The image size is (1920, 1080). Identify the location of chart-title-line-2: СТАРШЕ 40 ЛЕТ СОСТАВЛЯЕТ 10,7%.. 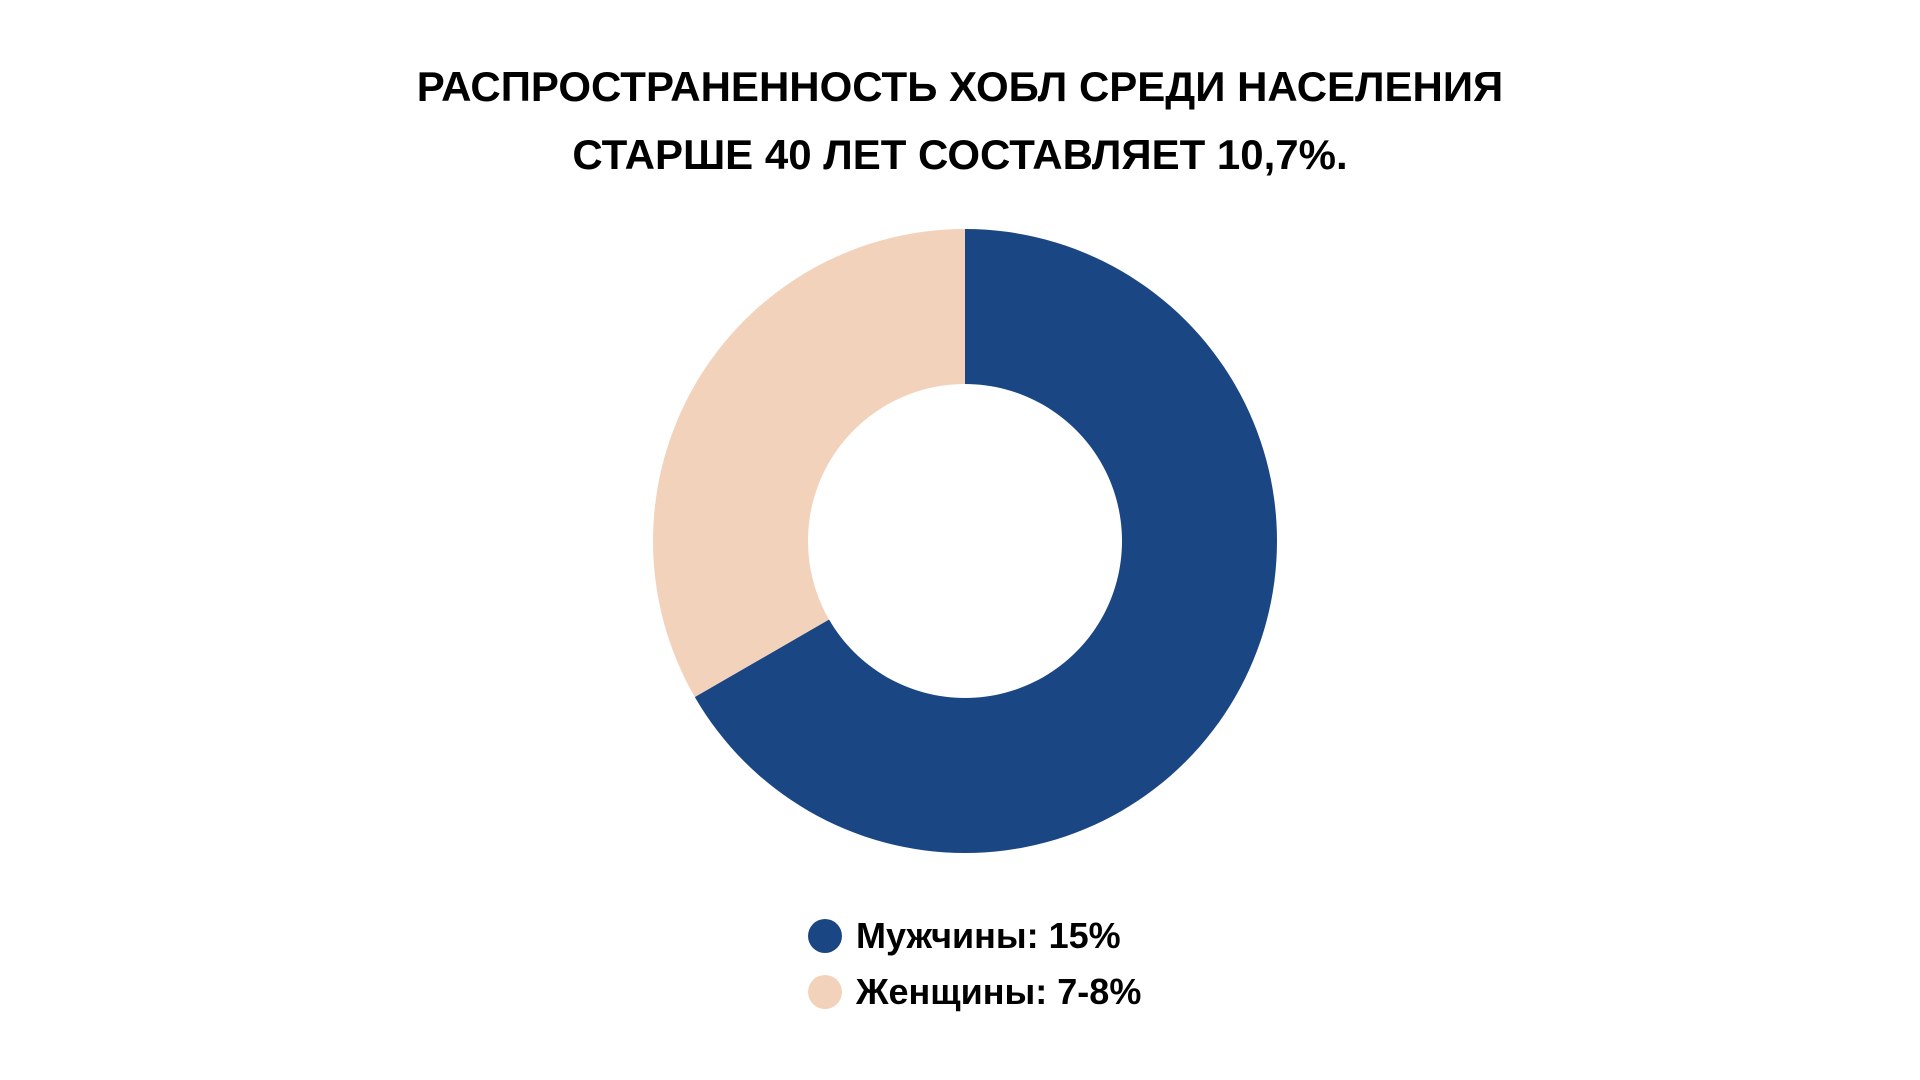
(960, 154).